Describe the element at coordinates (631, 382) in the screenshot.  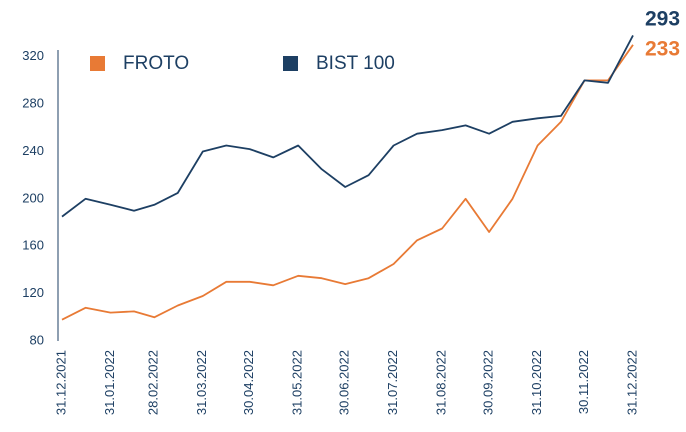
I see `x-tick-label: 31.12.2022` at that location.